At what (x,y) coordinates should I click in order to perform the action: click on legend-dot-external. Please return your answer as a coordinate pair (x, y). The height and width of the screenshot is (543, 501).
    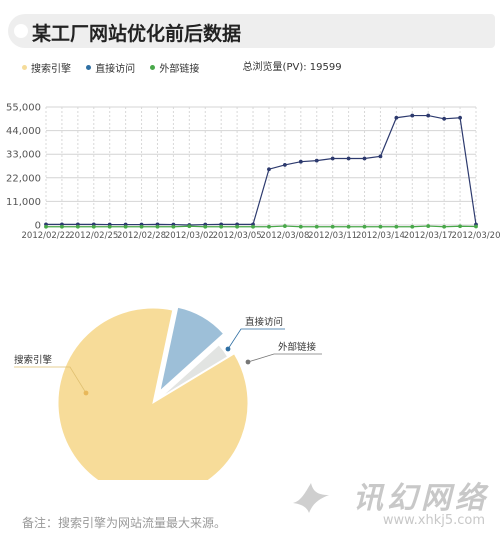
    Looking at the image, I should click on (153, 67).